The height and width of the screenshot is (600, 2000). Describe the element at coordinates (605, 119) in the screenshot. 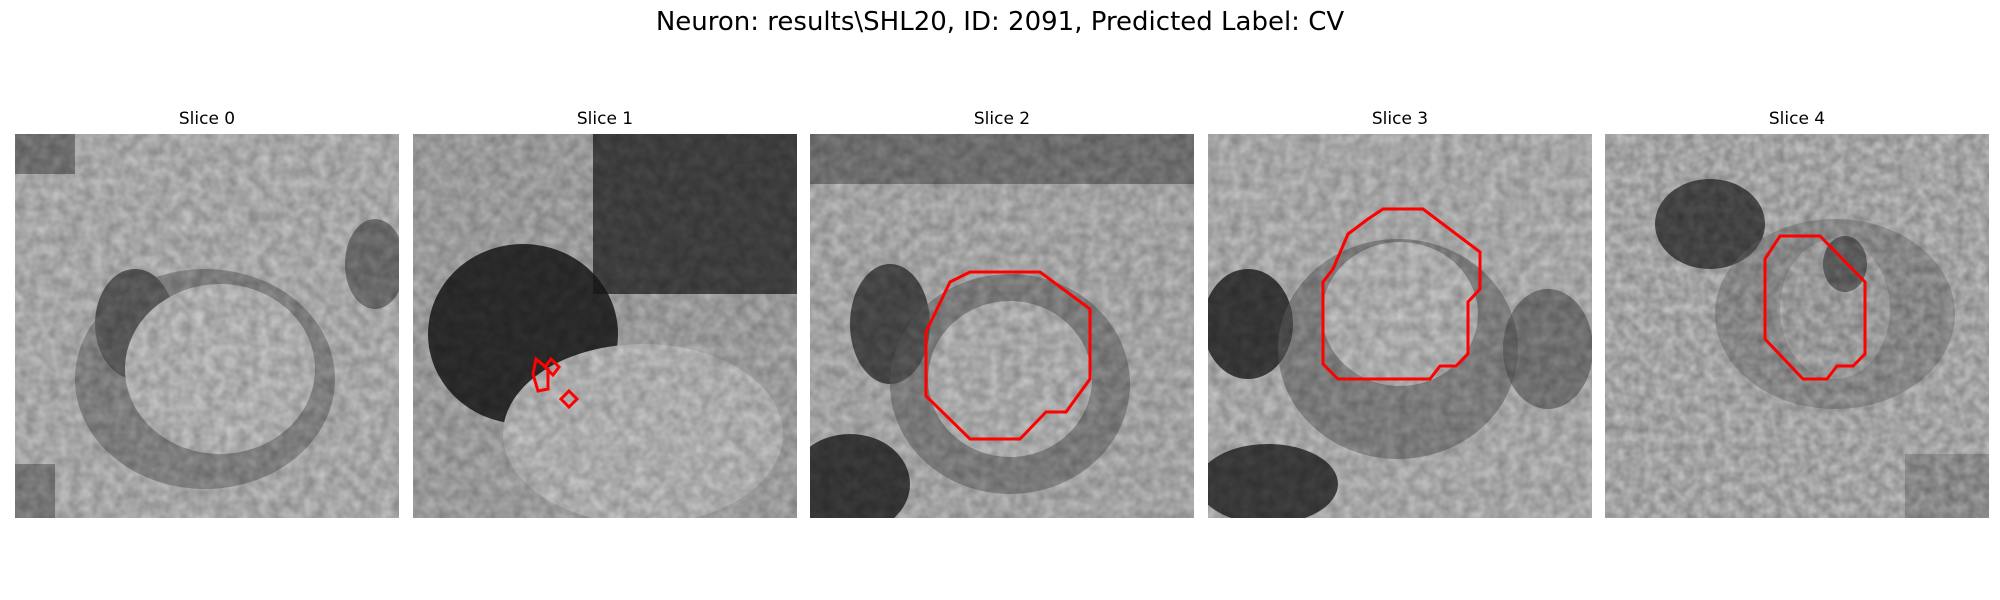

I see `slice-title: Slice 1` at that location.